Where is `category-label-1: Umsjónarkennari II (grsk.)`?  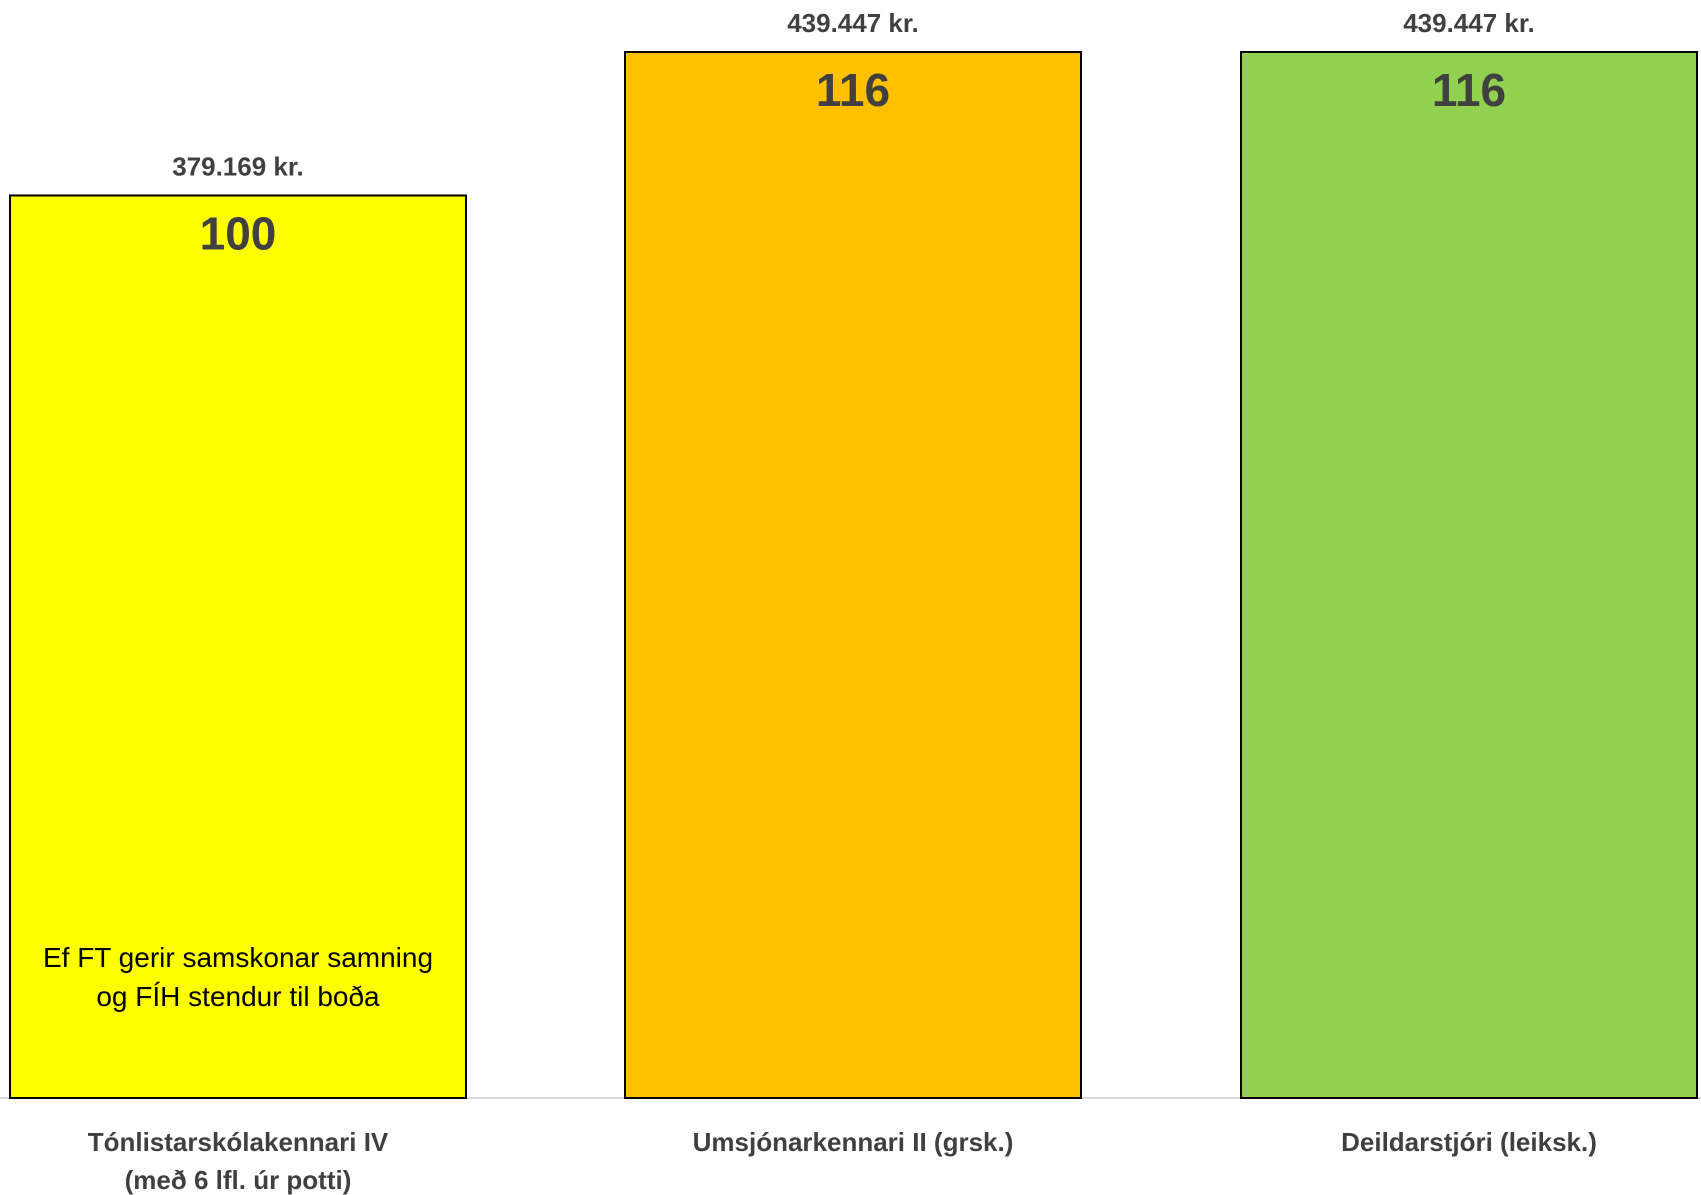 category-label-1: Umsjónarkennari II (grsk.) is located at coordinates (853, 1142).